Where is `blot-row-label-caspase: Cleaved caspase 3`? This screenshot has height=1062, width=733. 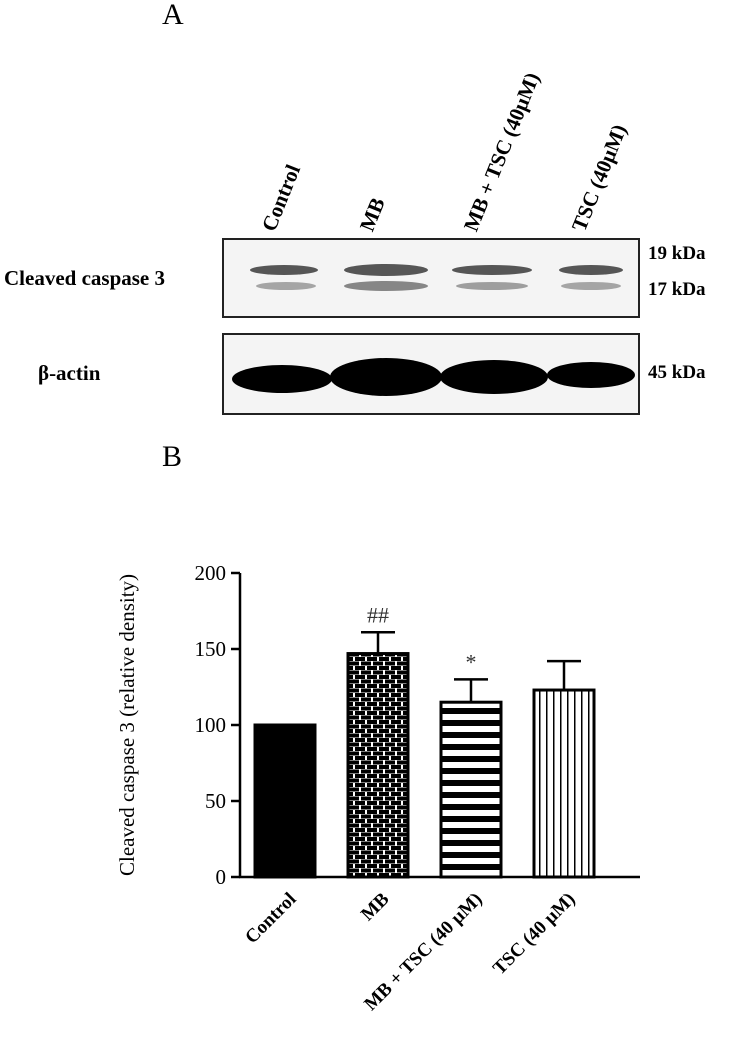
blot-row-label-caspase: Cleaved caspase 3 is located at coordinates (84, 278).